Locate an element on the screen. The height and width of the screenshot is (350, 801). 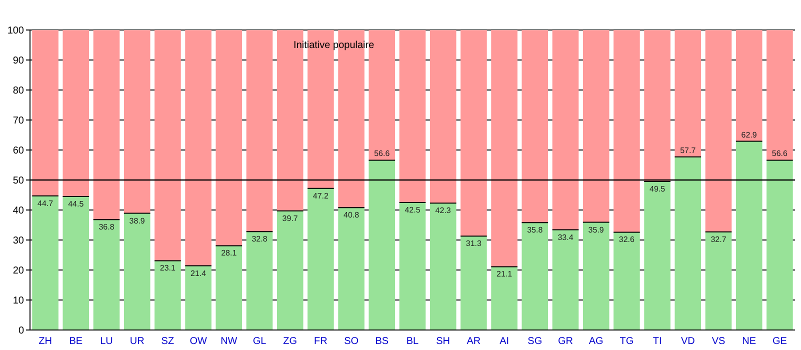
text: Initiative populaire is located at coordinates (334, 45).